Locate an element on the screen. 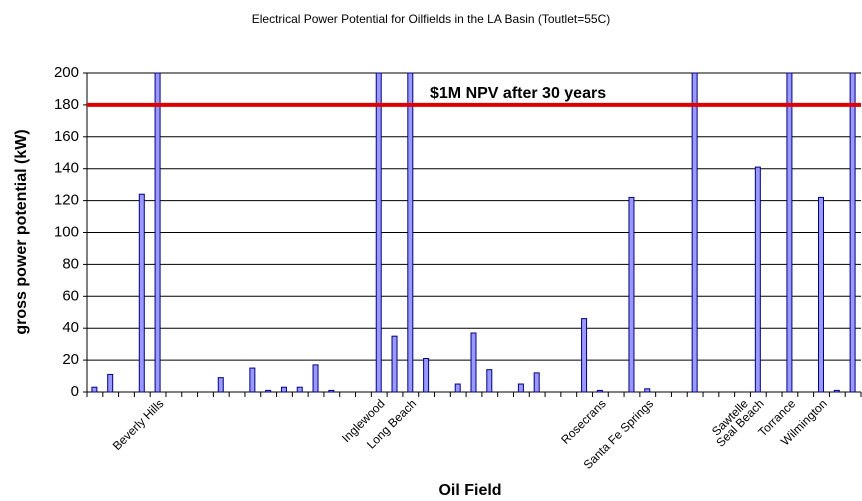  x-tick-label: Beverly Hills is located at coordinates (138, 424).